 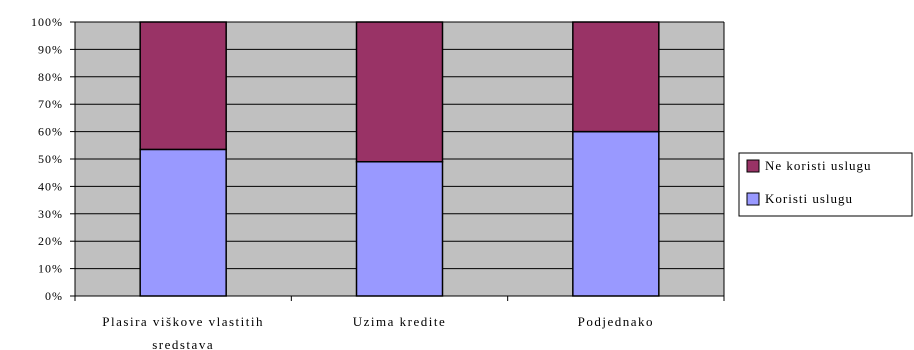 What do you see at coordinates (50, 77) in the screenshot?
I see `y-tick-label: 80%` at bounding box center [50, 77].